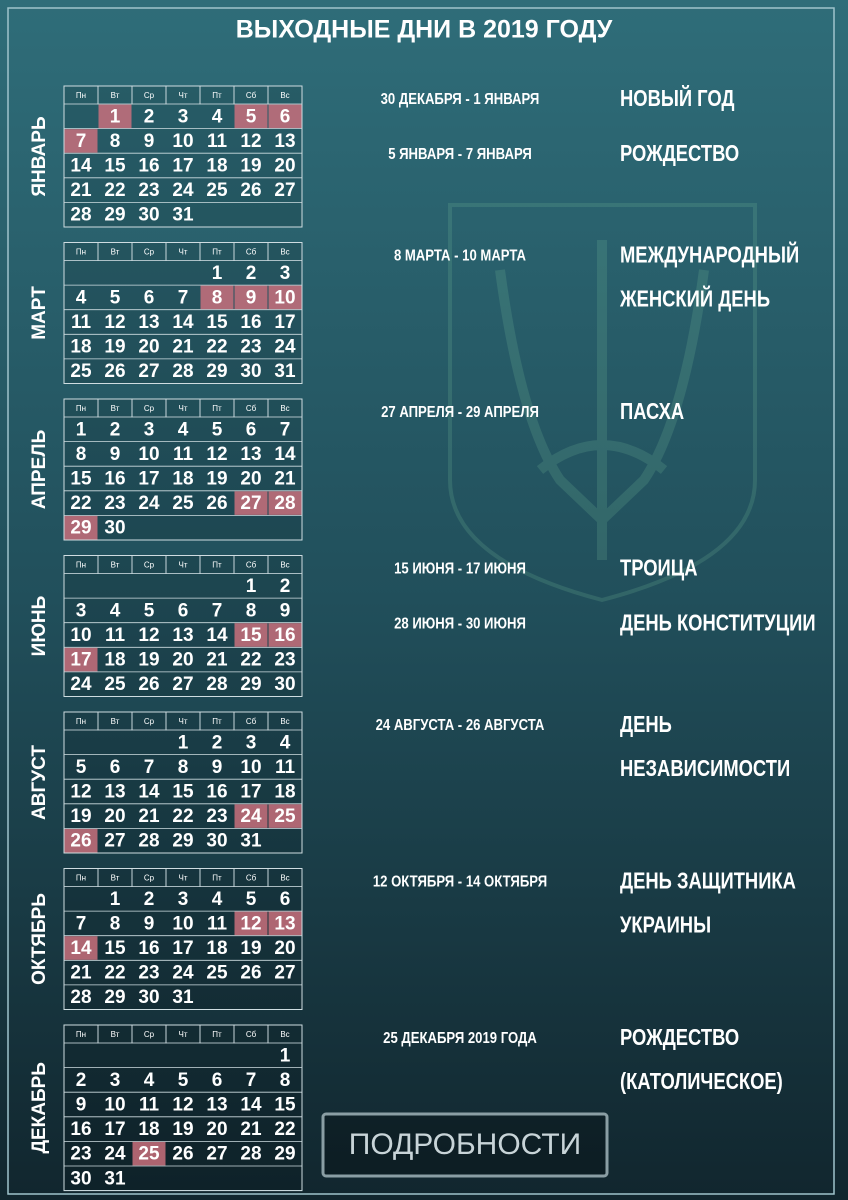  Describe the element at coordinates (39, 782) in the screenshot. I see `month-name: АВГУСТ` at that location.